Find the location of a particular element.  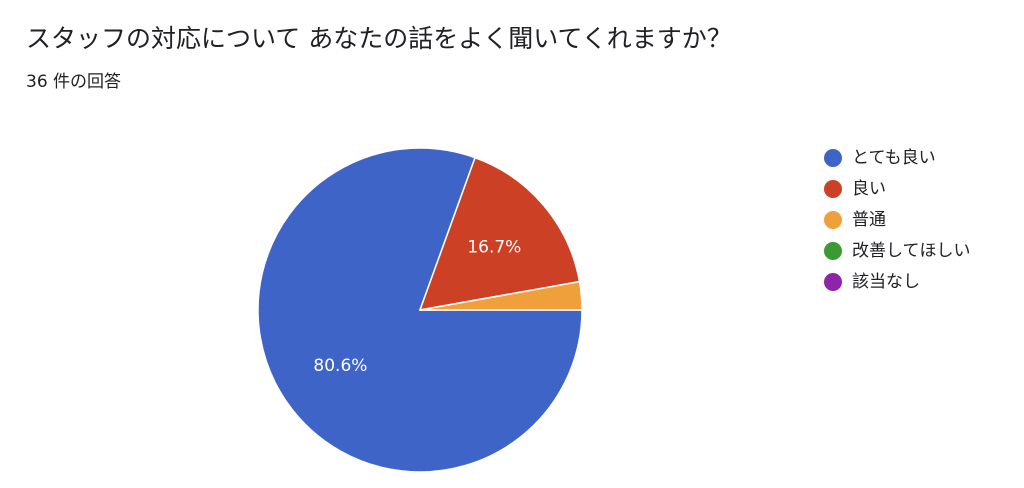

legend-label: とても良い is located at coordinates (894, 158).